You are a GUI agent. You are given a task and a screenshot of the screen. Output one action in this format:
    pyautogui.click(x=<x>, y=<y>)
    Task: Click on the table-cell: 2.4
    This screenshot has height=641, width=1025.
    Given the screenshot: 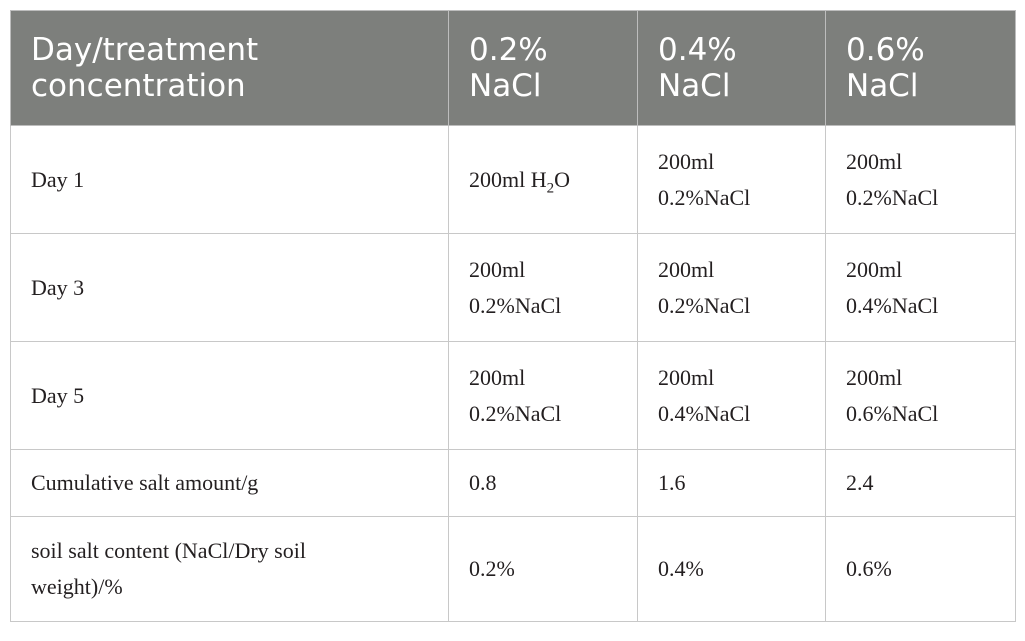 What is the action you would take?
    pyautogui.click(x=920, y=483)
    